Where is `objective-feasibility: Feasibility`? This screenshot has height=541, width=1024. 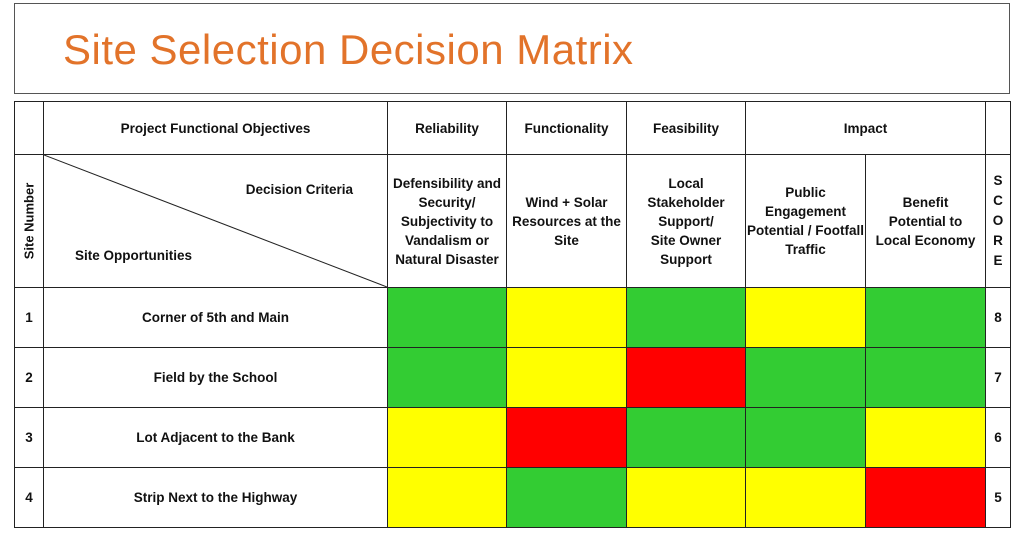 objective-feasibility: Feasibility is located at coordinates (686, 128).